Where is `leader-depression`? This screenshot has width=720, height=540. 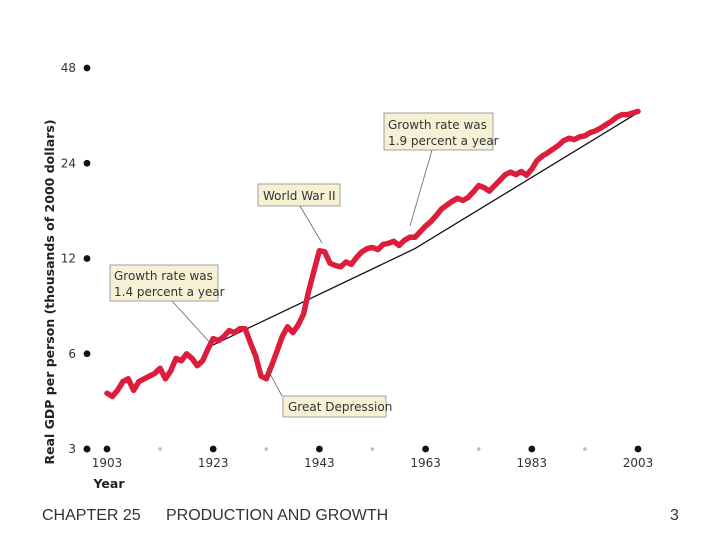
leader-depression is located at coordinates (274, 382).